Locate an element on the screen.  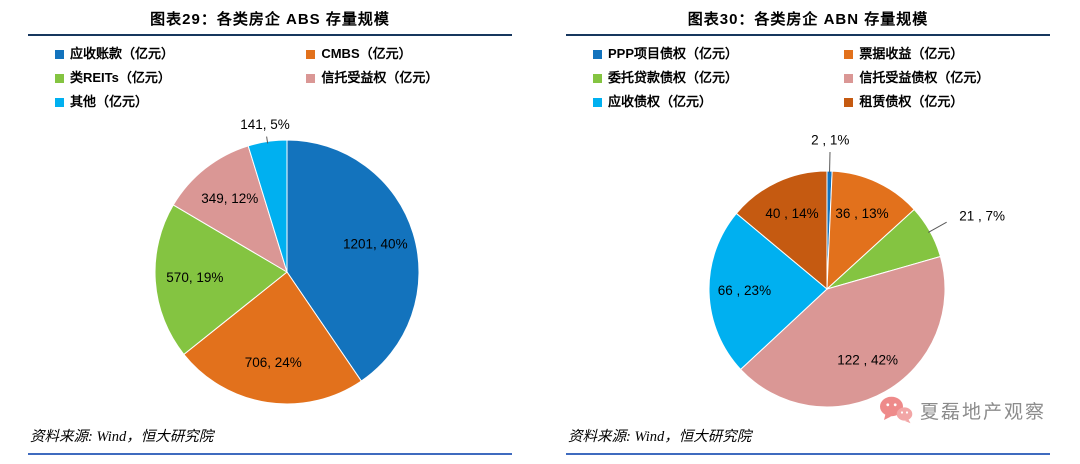
pie-slice-label: 40 , 14% is located at coordinates (791, 213).